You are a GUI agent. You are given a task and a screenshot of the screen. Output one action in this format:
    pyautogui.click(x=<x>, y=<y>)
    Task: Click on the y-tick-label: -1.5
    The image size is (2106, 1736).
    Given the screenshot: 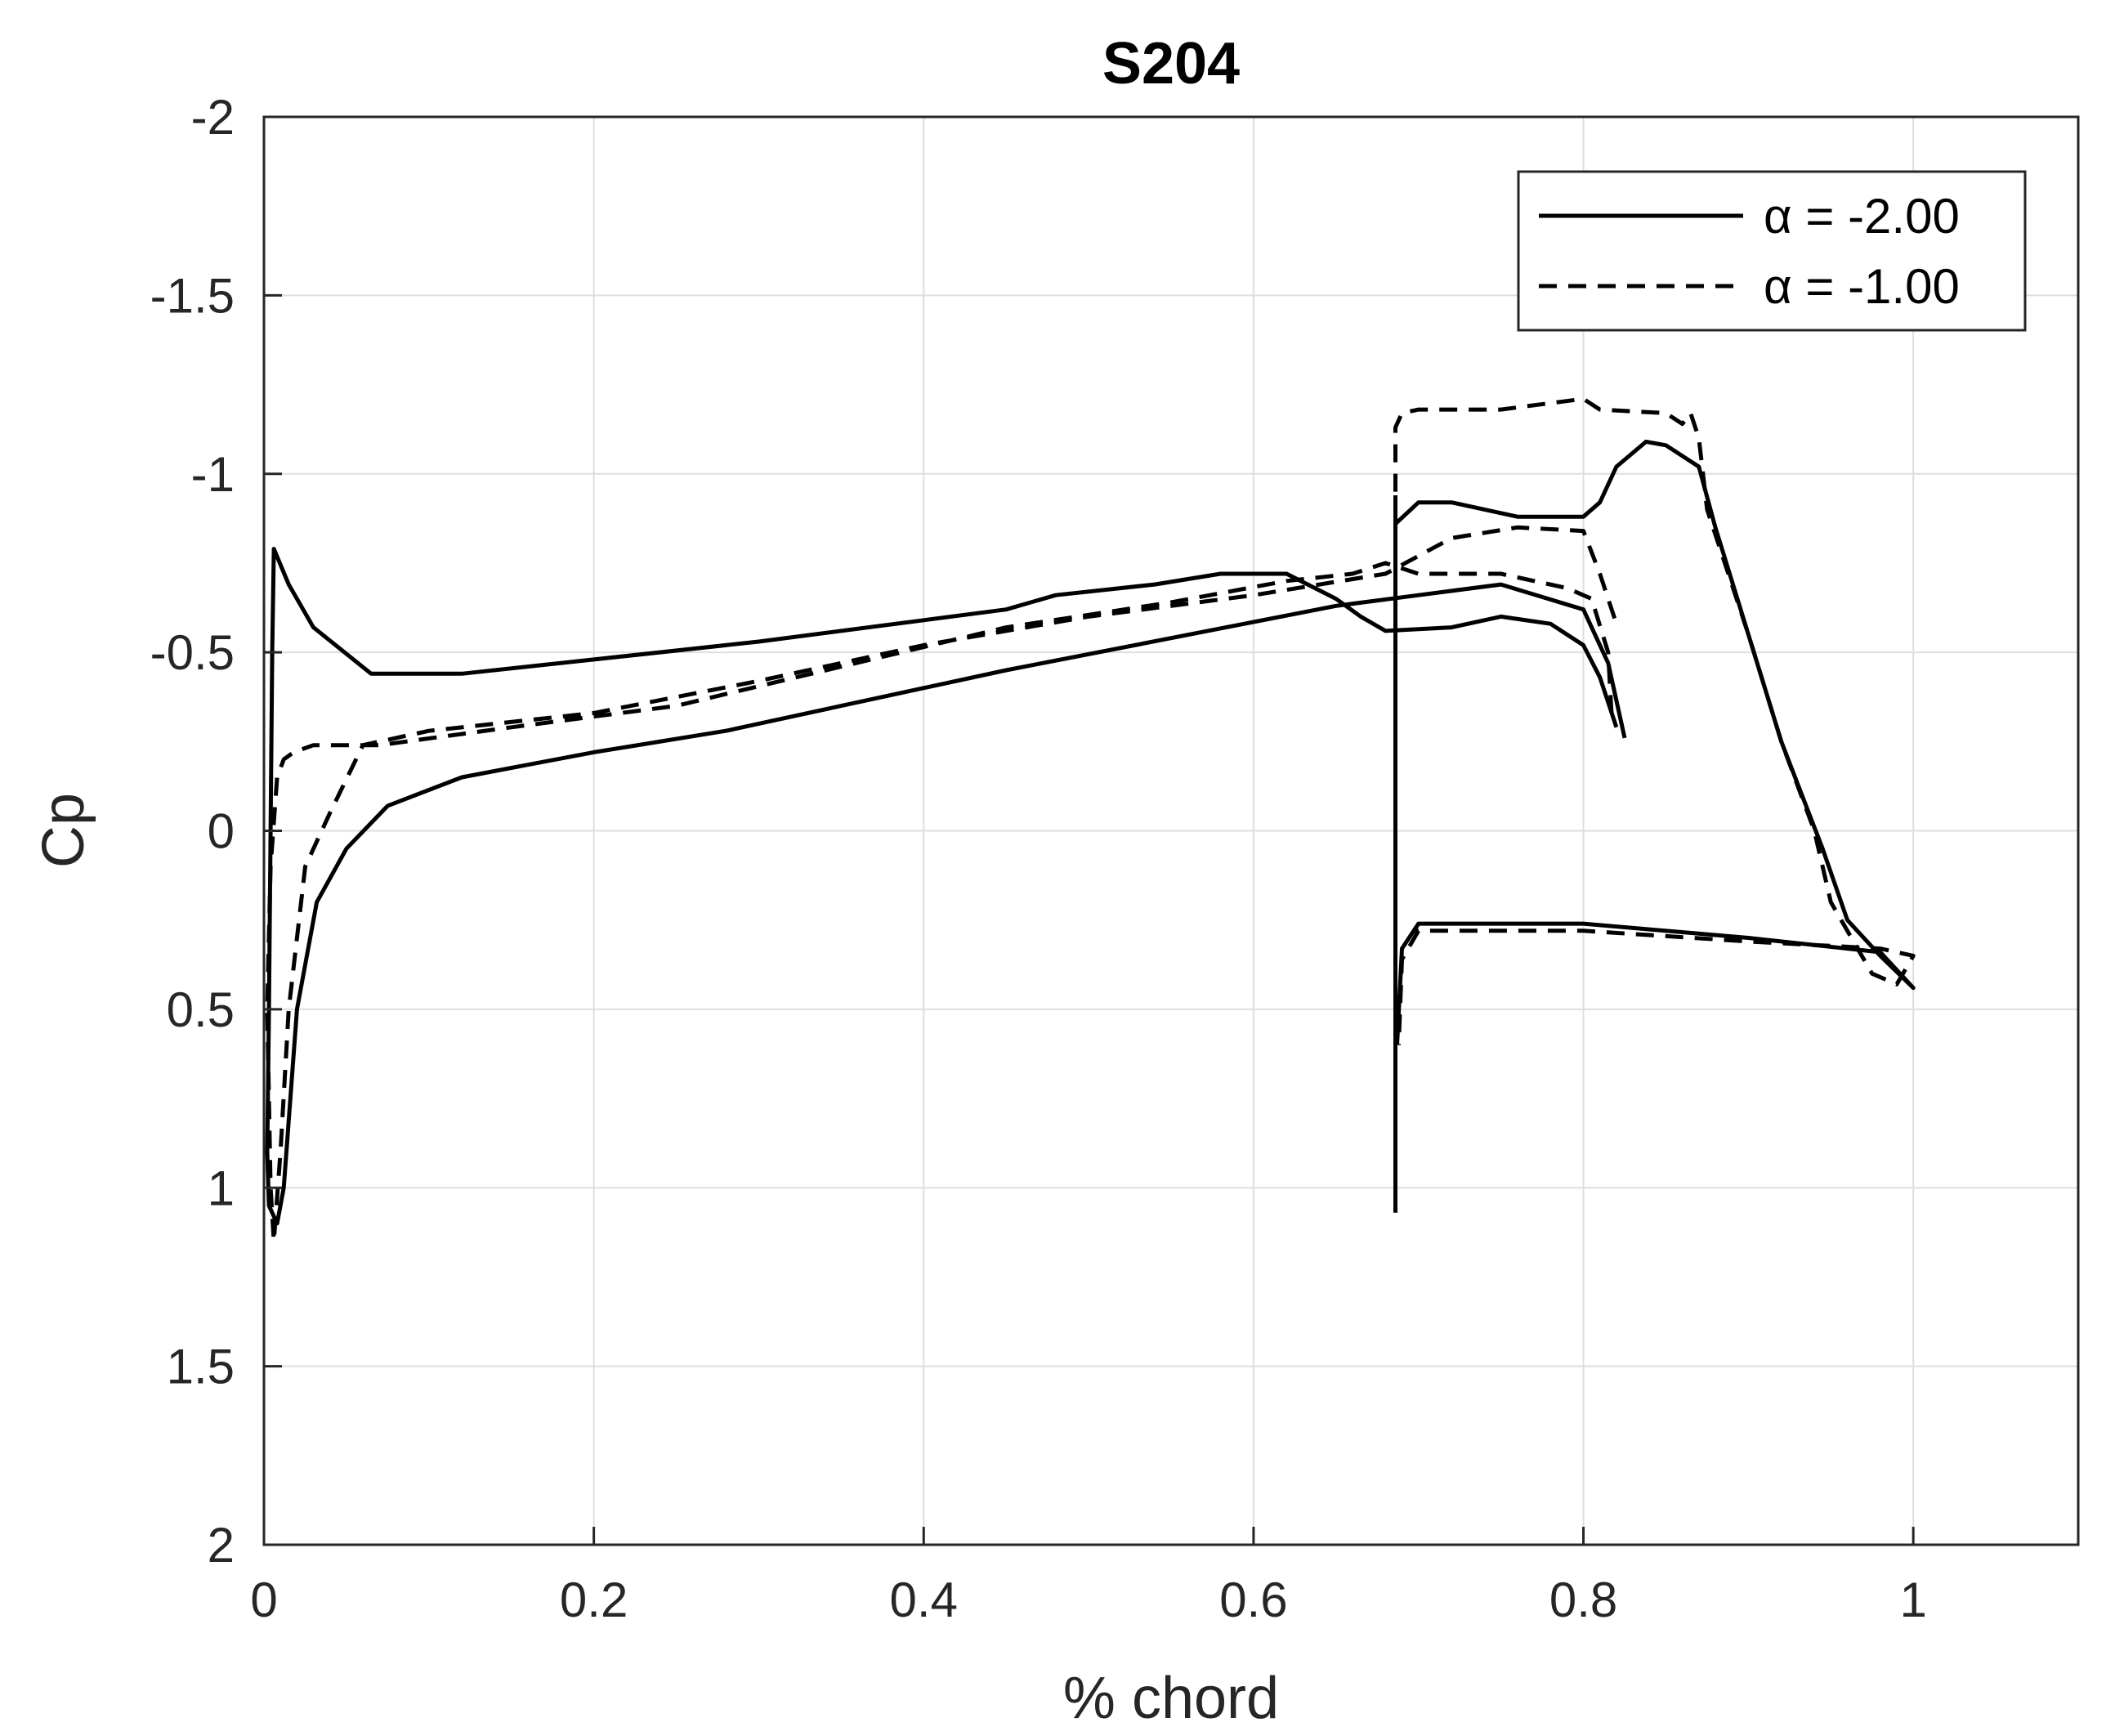 What is the action you would take?
    pyautogui.click(x=192, y=296)
    